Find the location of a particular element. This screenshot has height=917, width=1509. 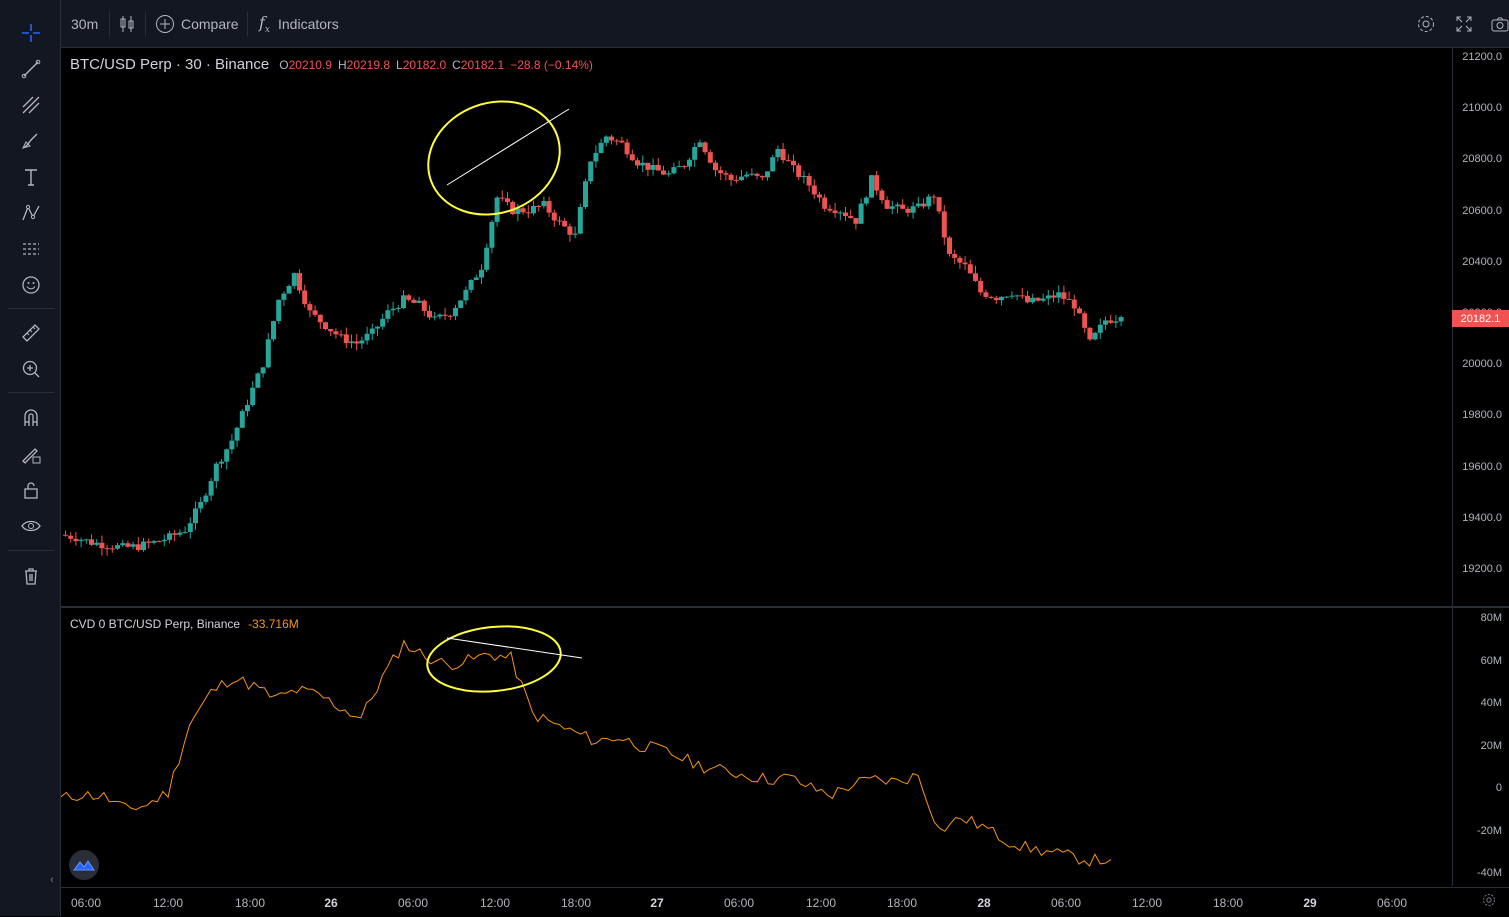

camera-icon is located at coordinates (1500, 24).